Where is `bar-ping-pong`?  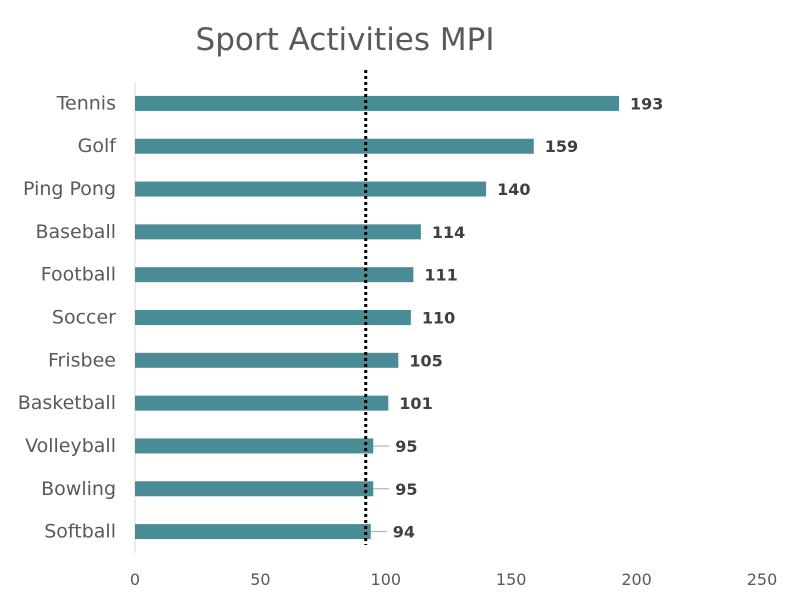
bar-ping-pong is located at coordinates (311, 189).